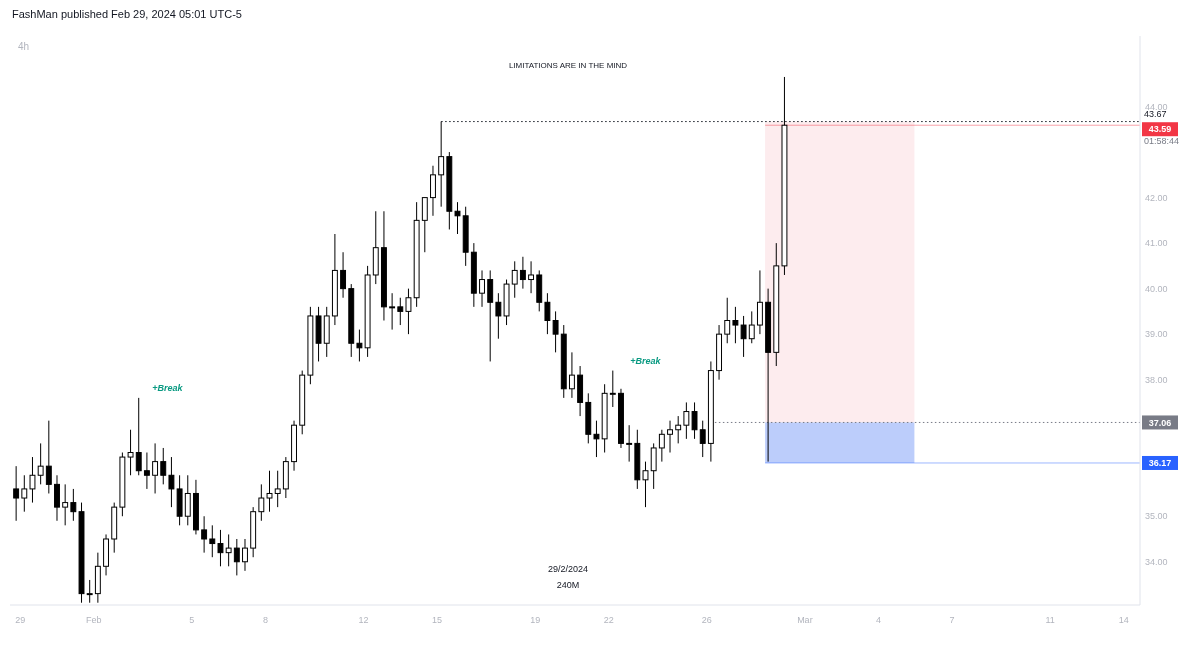  What do you see at coordinates (1156, 288) in the screenshot?
I see `y-tick-label: 40.00` at bounding box center [1156, 288].